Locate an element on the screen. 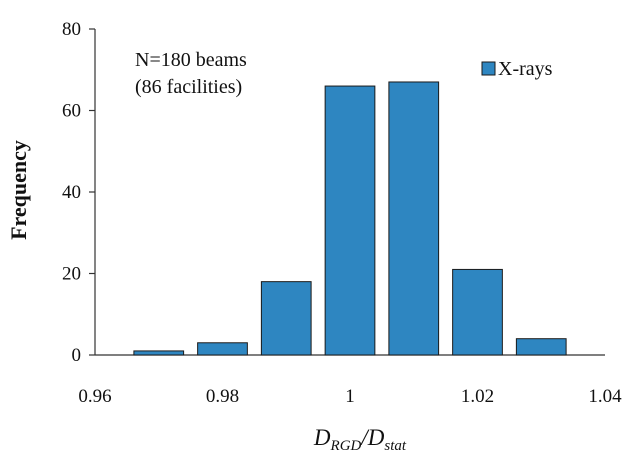 The image size is (622, 459). y-tick-label: 20 is located at coordinates (71, 274).